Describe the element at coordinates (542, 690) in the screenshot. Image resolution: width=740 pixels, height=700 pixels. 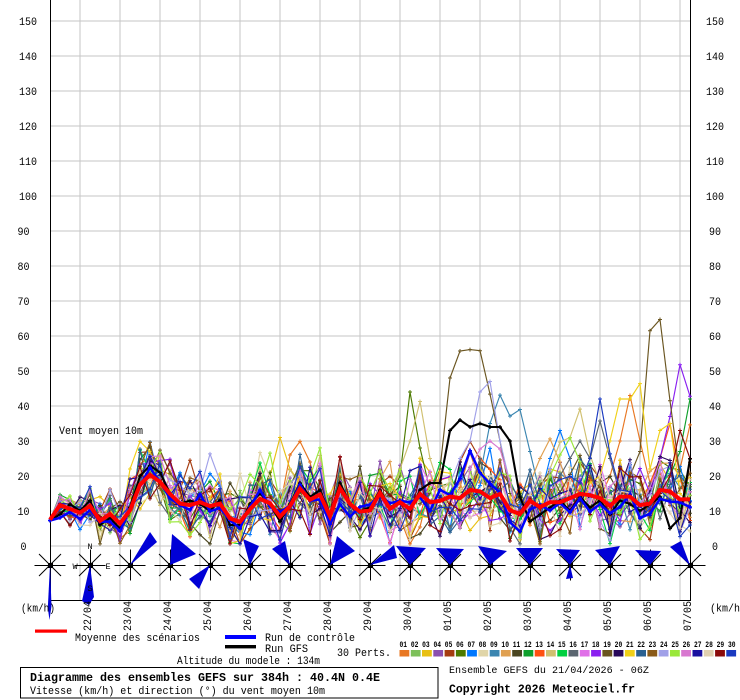
I see `svg-text: Copyright 2026 Meteociel.fr` at that location.